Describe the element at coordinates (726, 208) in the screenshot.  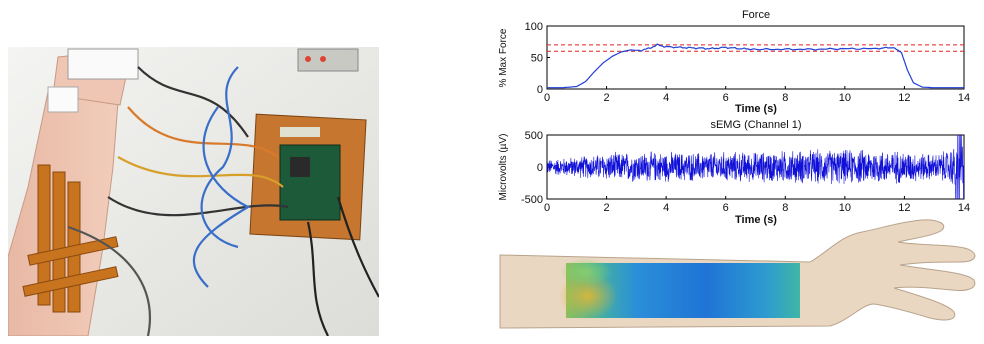
I see `emg-xtick-label: 6` at that location.